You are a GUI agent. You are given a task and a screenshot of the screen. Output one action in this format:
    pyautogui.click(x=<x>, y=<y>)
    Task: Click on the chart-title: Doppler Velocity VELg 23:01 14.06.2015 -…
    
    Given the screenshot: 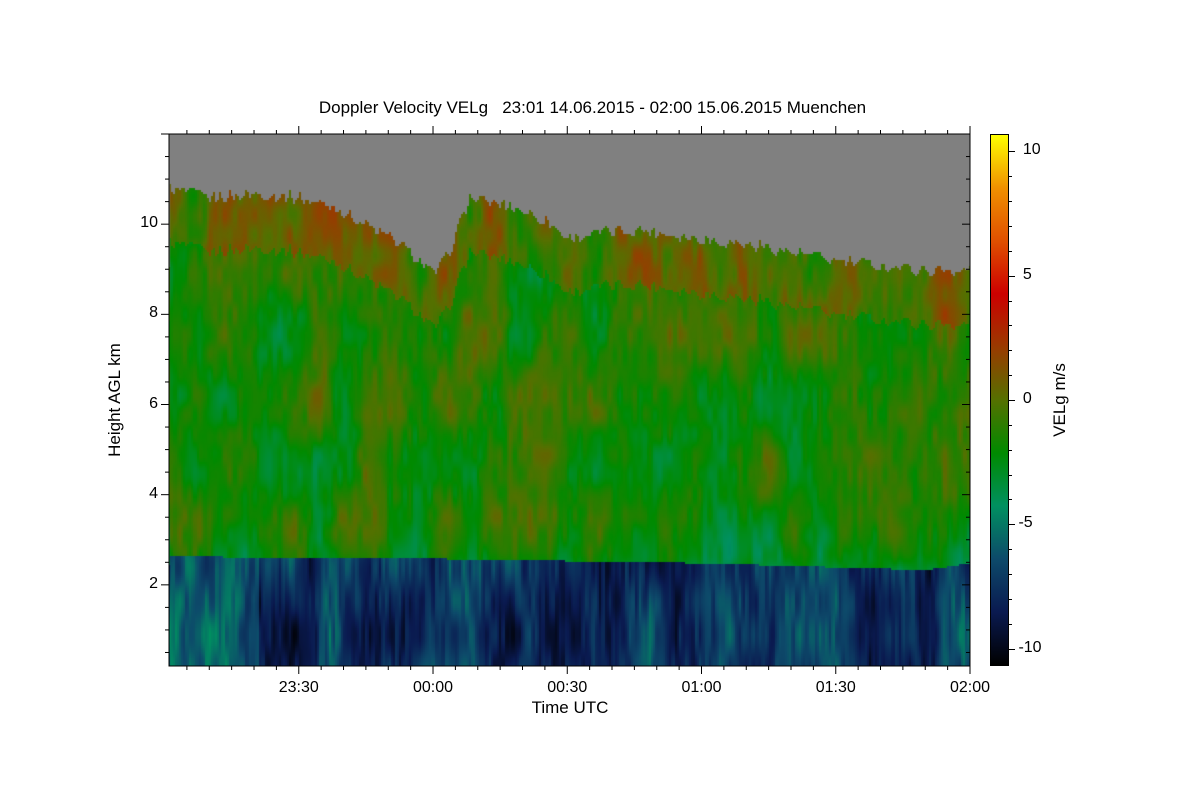 What is the action you would take?
    pyautogui.click(x=592, y=107)
    